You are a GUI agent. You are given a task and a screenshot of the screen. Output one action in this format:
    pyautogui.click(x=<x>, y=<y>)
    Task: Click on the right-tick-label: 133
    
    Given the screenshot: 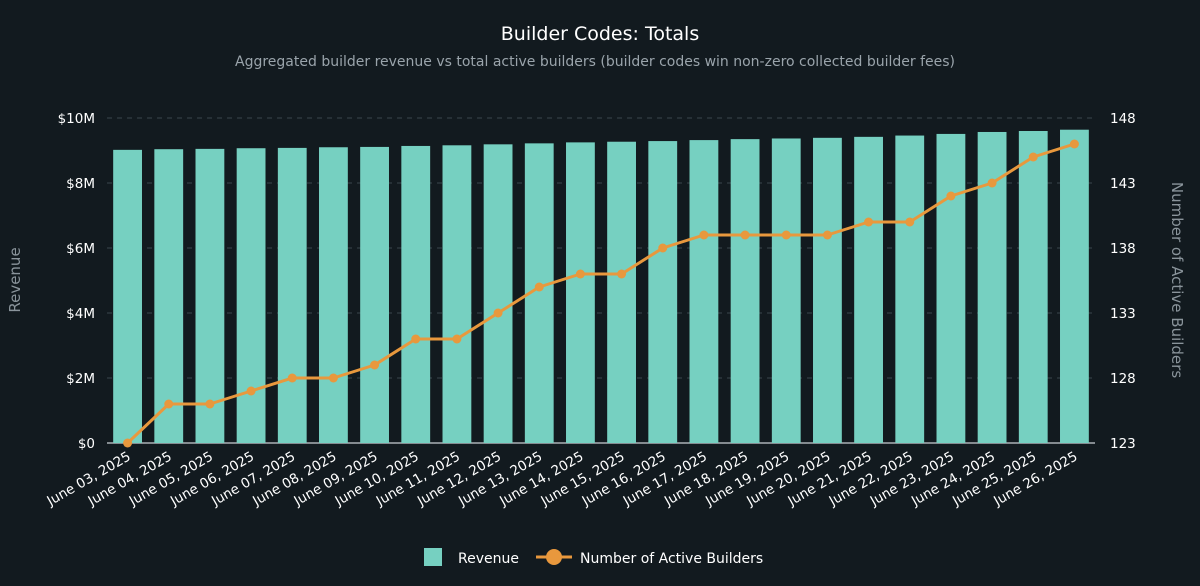 What is the action you would take?
    pyautogui.click(x=1123, y=314)
    